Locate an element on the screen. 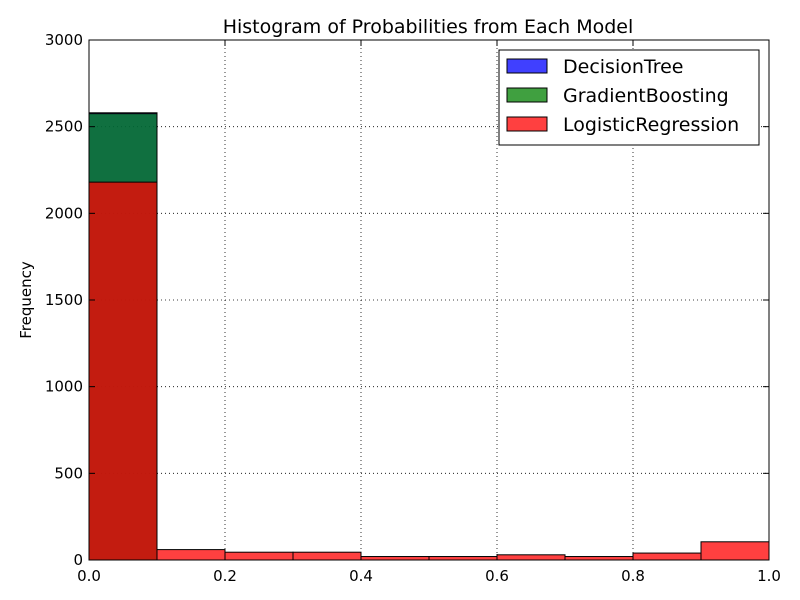  y-tick-label: 500 is located at coordinates (68, 473).